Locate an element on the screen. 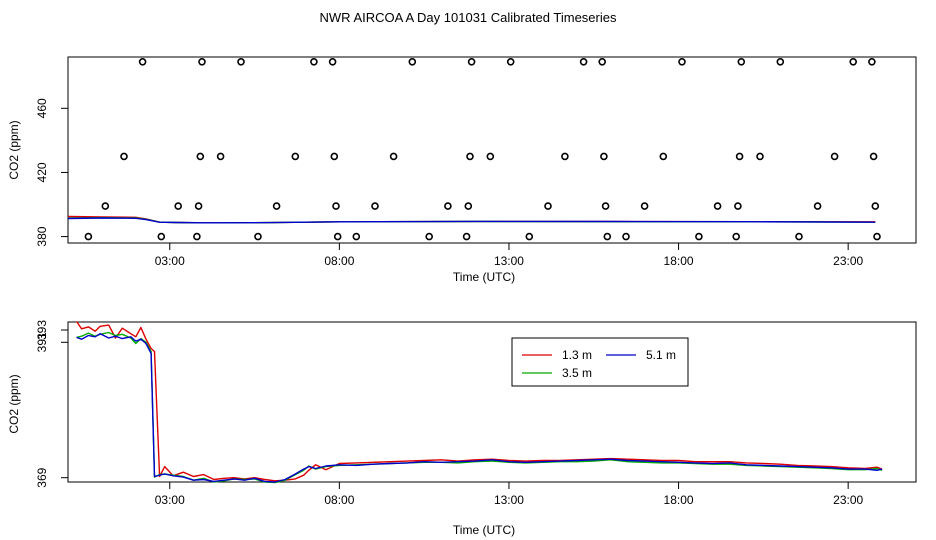  top-y-tick-label: 460 is located at coordinates (42, 108).